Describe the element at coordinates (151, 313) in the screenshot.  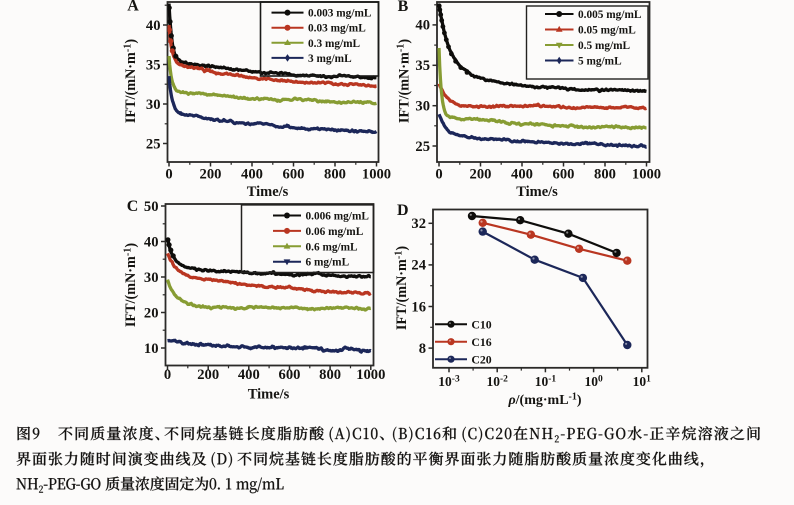
I see `svg-text: 20` at that location.